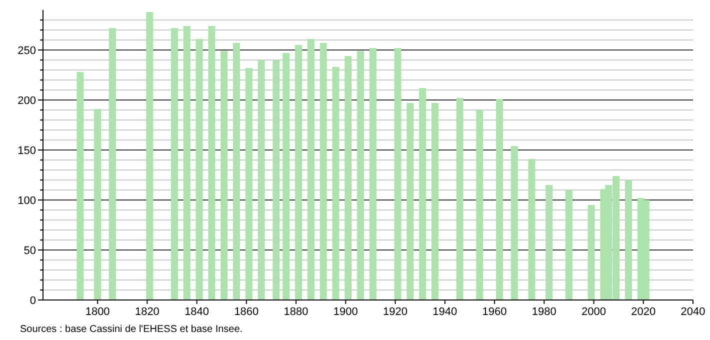 This screenshot has height=340, width=710. Describe the element at coordinates (27, 50) in the screenshot. I see `y-tick-label: 250` at that location.